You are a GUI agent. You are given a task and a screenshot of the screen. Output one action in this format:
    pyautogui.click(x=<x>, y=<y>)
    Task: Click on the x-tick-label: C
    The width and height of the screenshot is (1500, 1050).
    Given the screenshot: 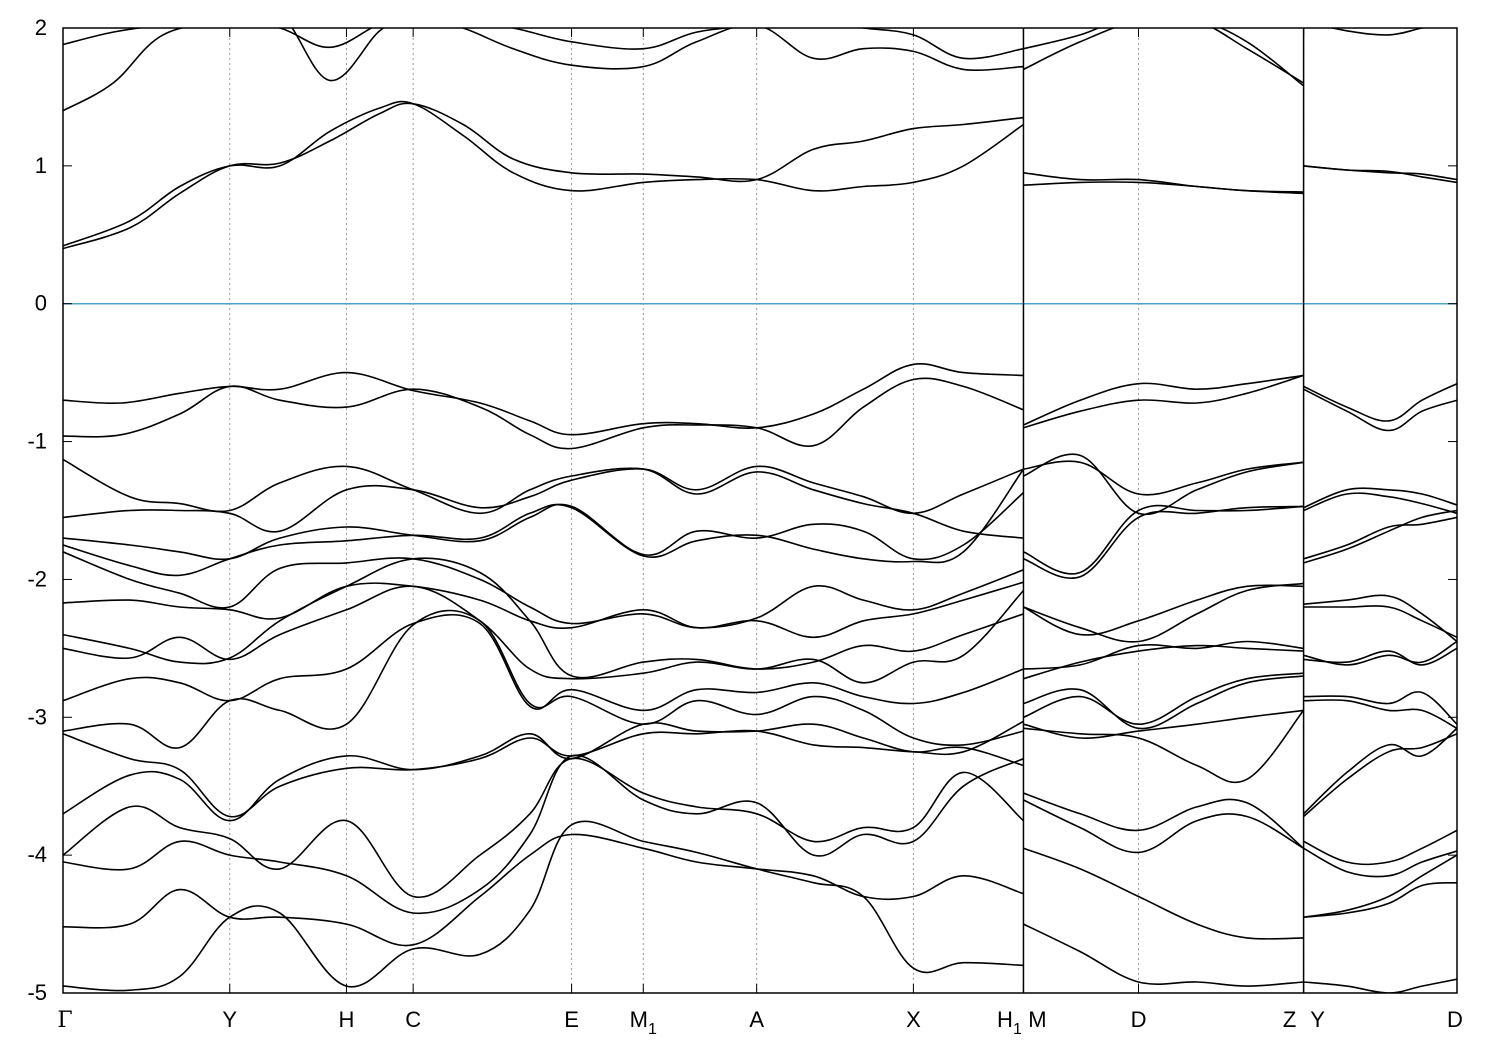 What is the action you would take?
    pyautogui.click(x=413, y=1019)
    